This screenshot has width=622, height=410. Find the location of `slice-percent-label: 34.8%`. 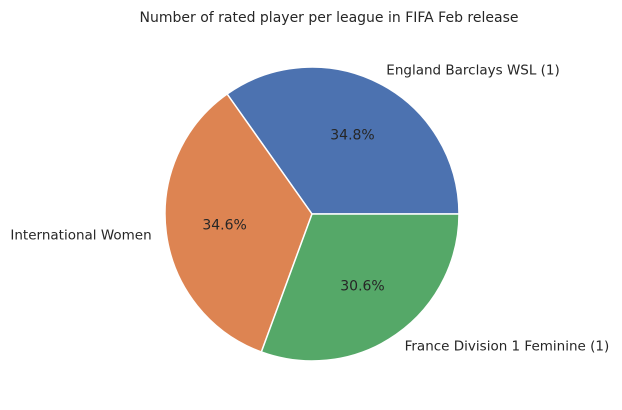

slice-percent-label: 34.8% is located at coordinates (352, 136).